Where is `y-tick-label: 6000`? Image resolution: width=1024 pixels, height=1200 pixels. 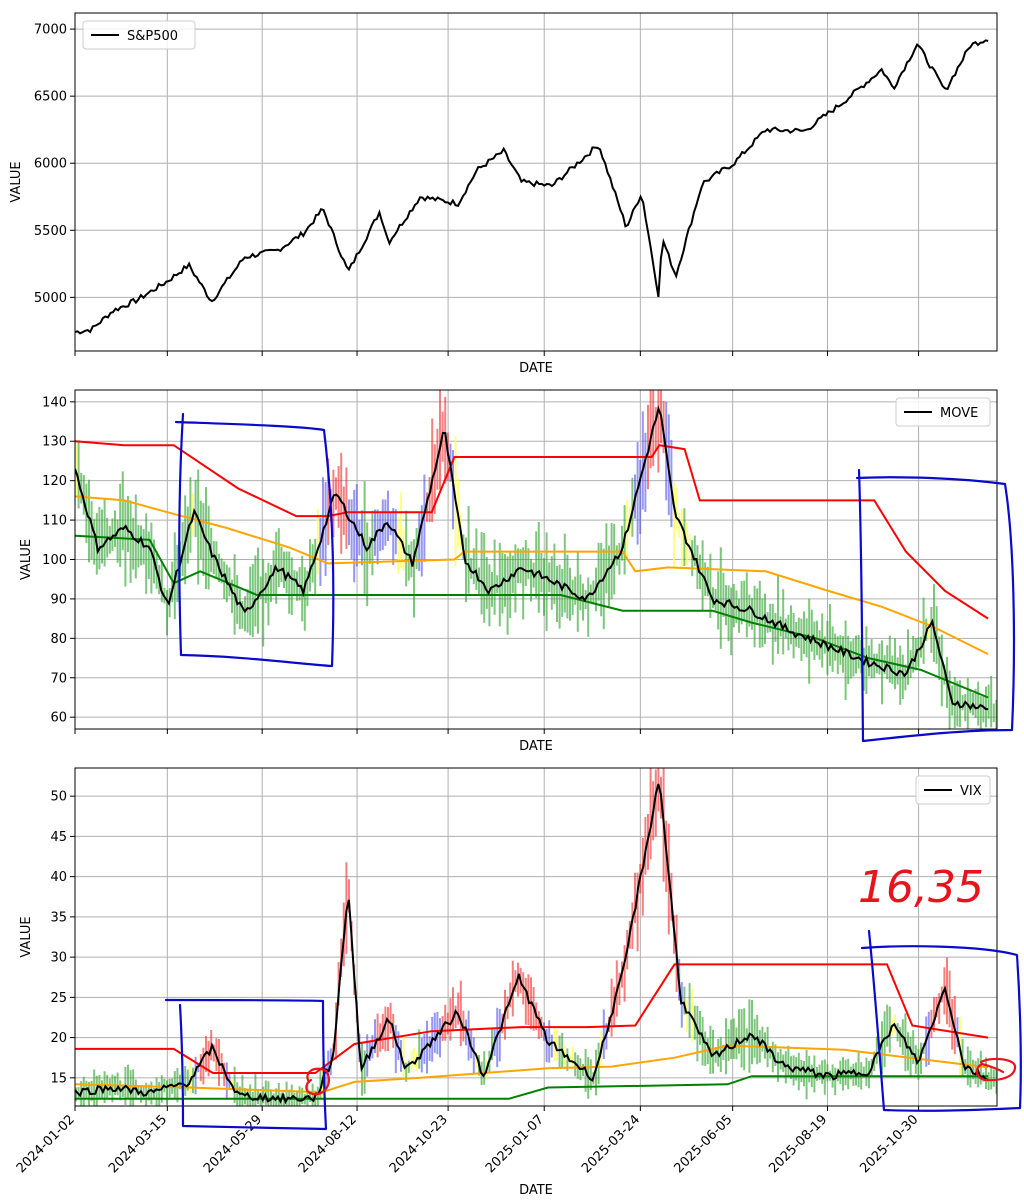
y-tick-label: 6000 is located at coordinates (50, 164).